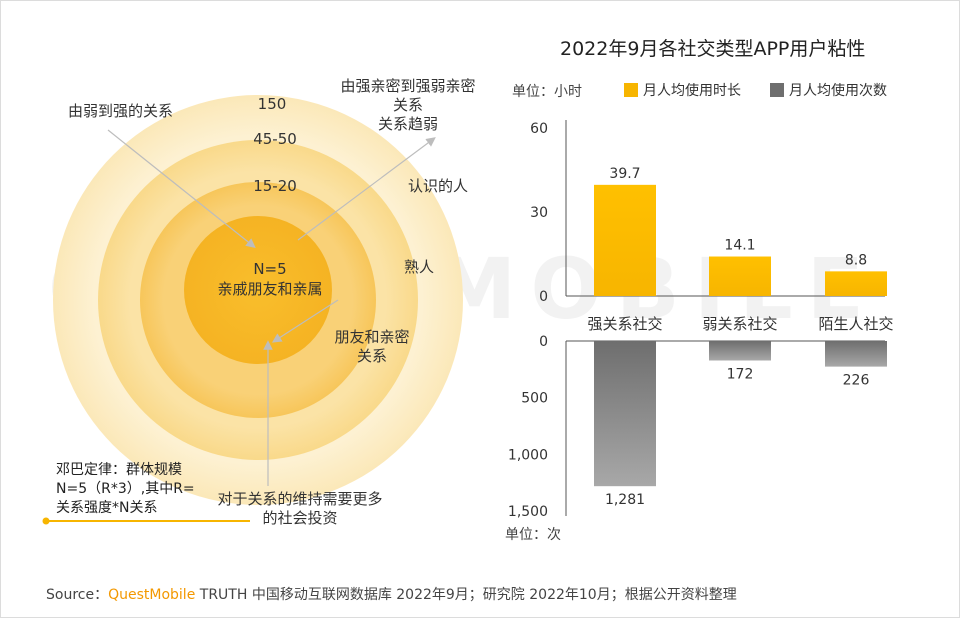  Describe the element at coordinates (534, 399) in the screenshot. I see `bottom-tick-label: 500` at that location.